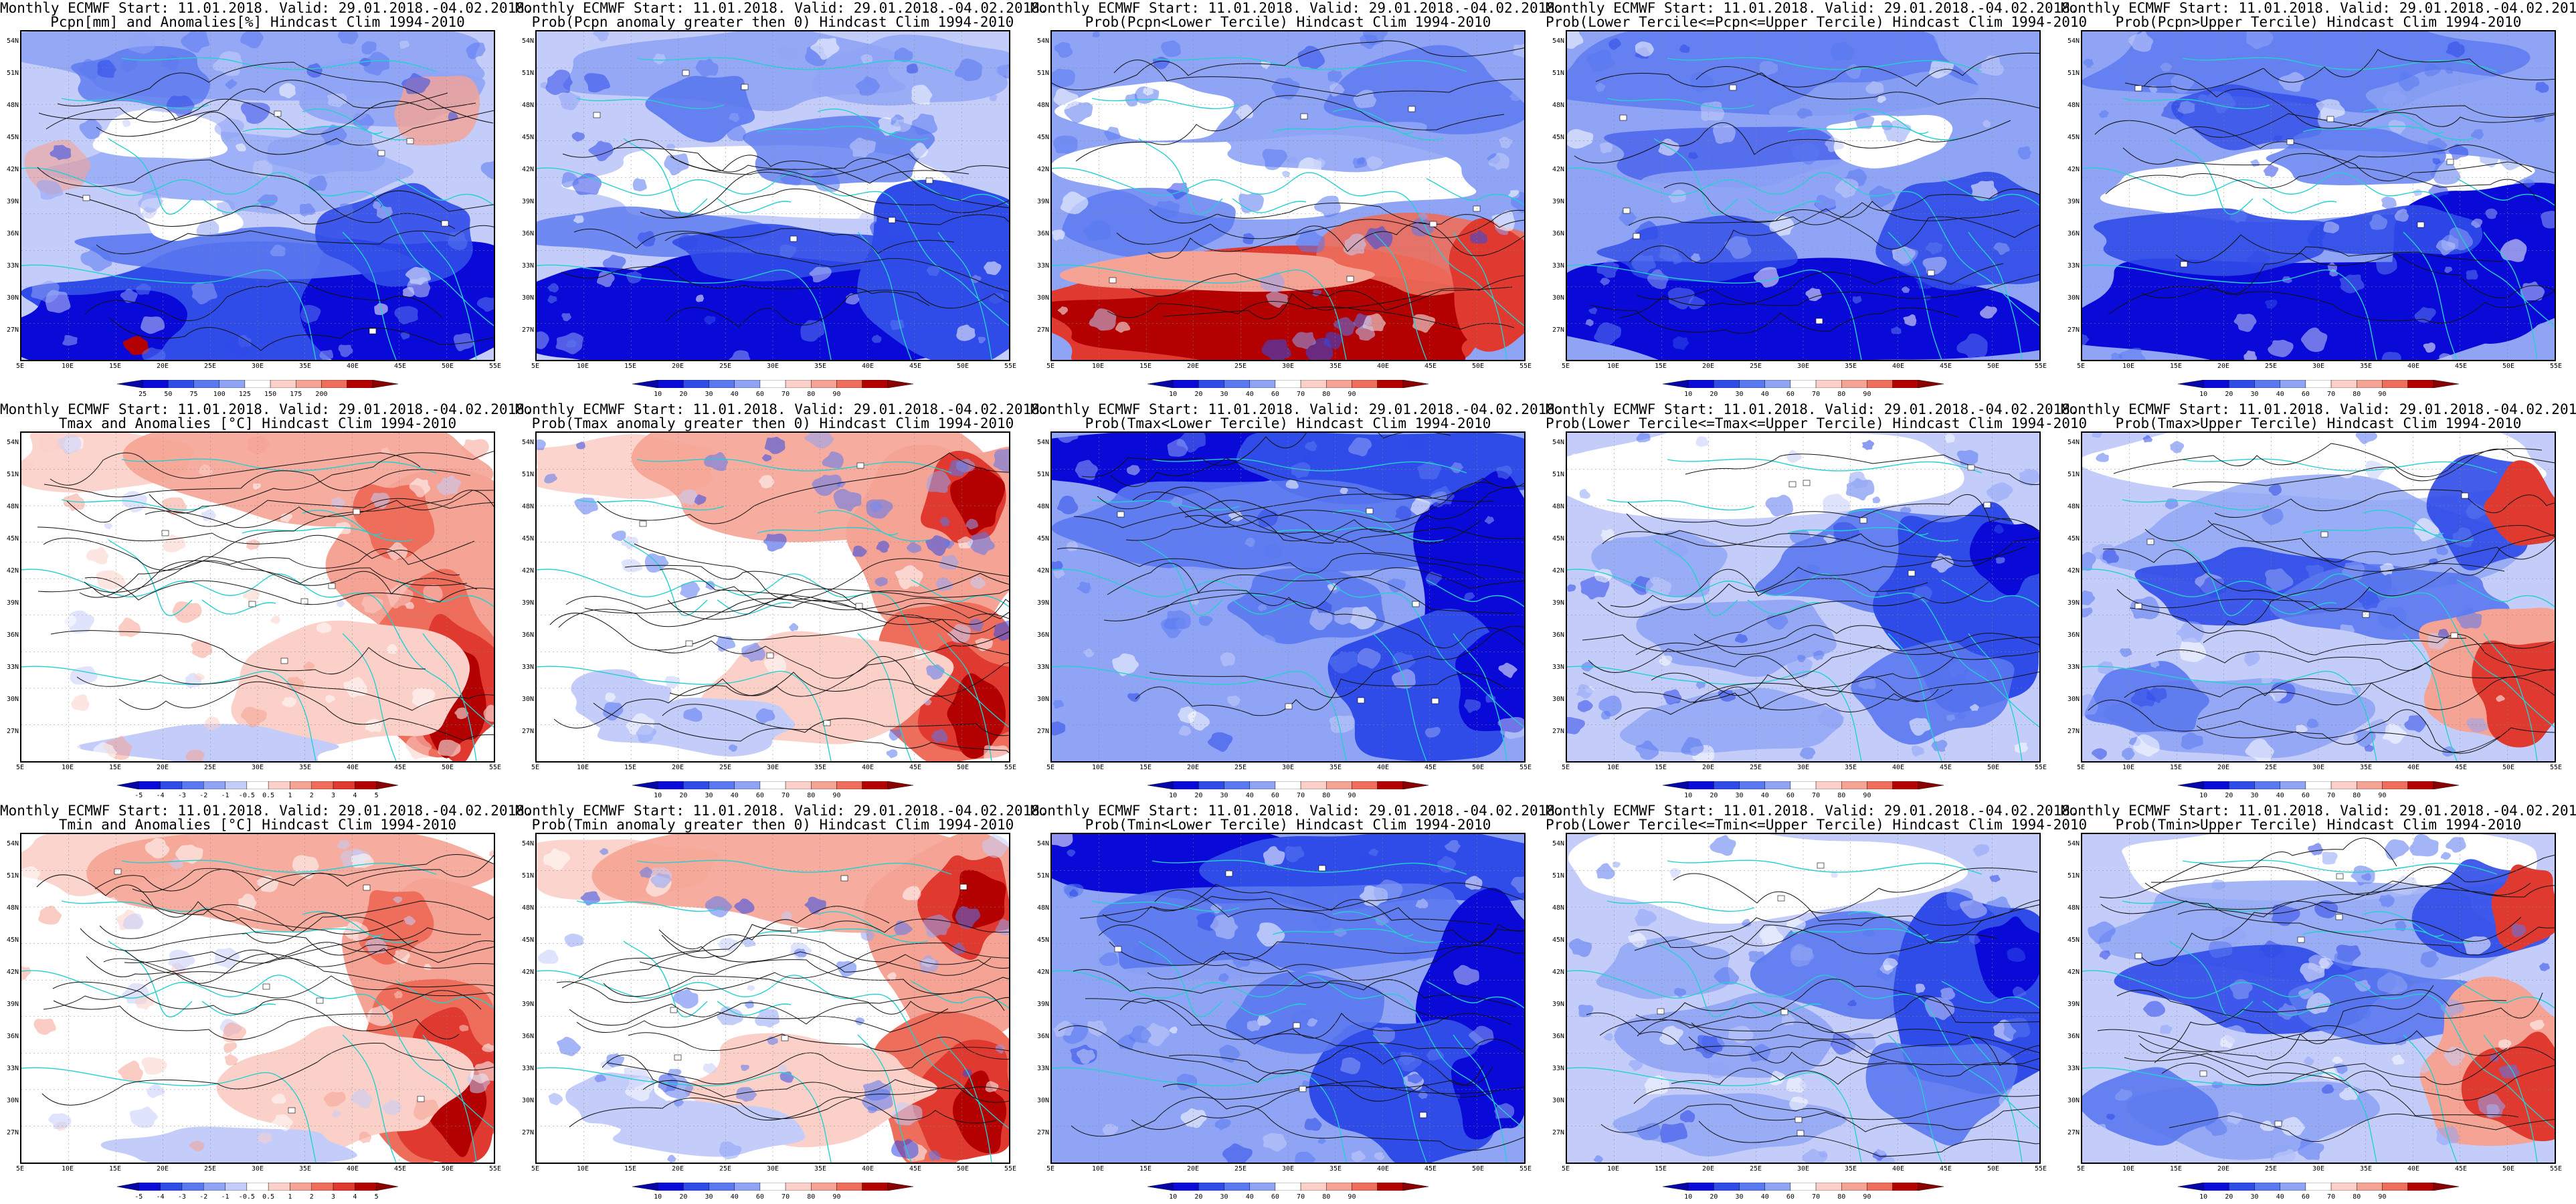 The image size is (2576, 1204). I want to click on lat-tick-label: 45N, so click(1042, 538).